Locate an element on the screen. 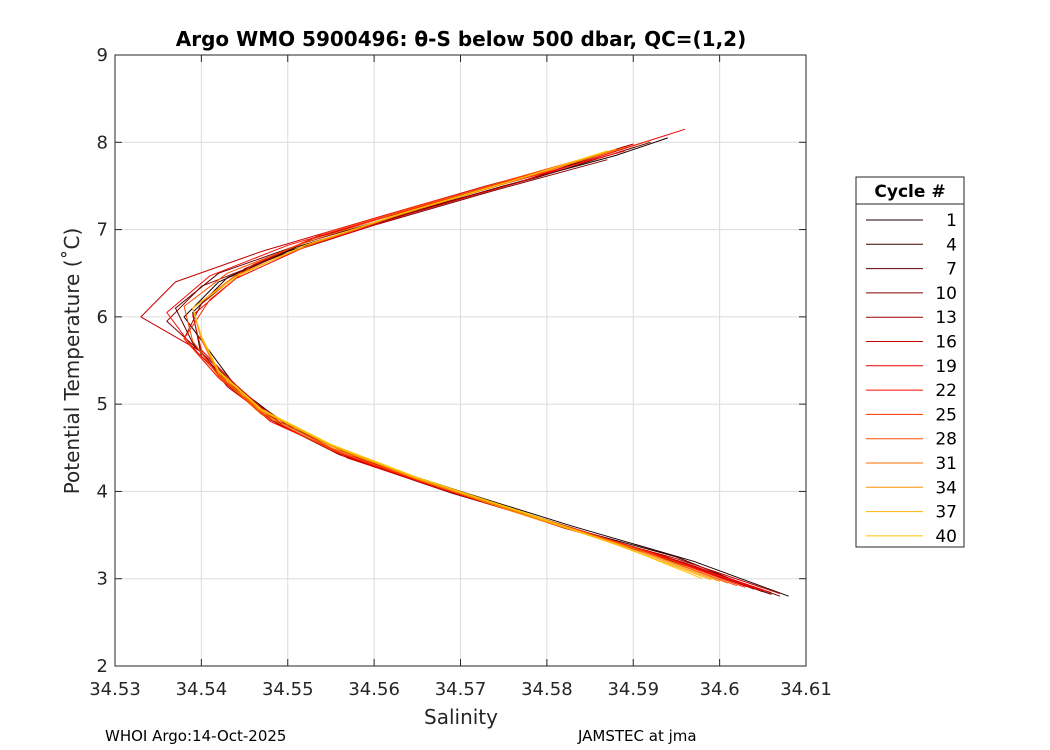  y-axis-label: Potential Temperature (˚C) is located at coordinates (72, 361).